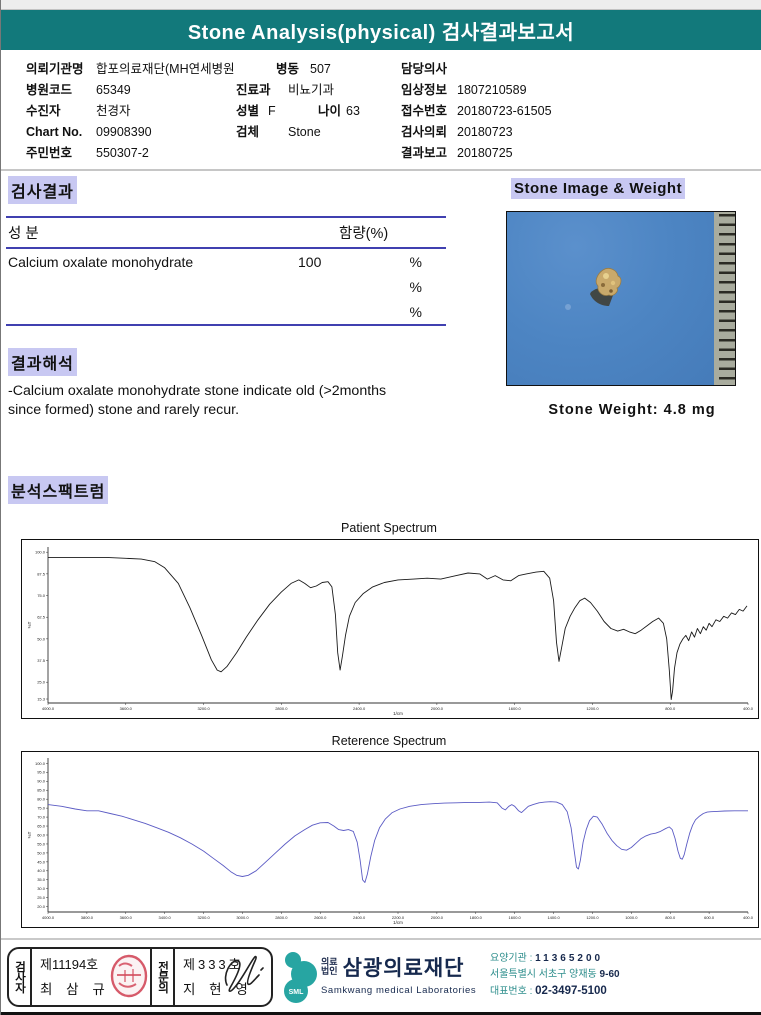  I want to click on resident-value: 550307-2, so click(122, 153).